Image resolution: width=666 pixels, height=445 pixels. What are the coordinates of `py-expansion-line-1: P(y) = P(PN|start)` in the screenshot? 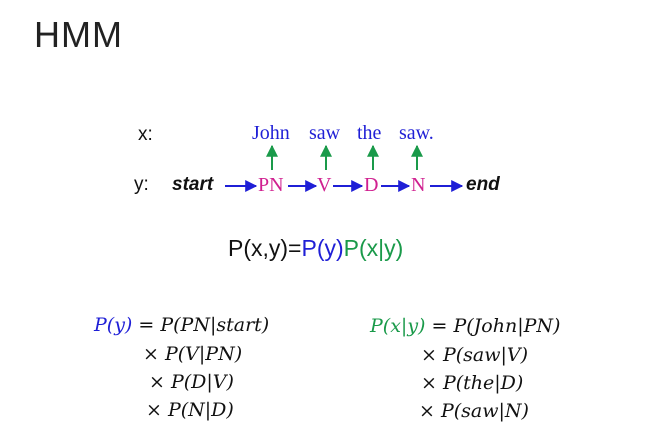 It's located at (181, 325).